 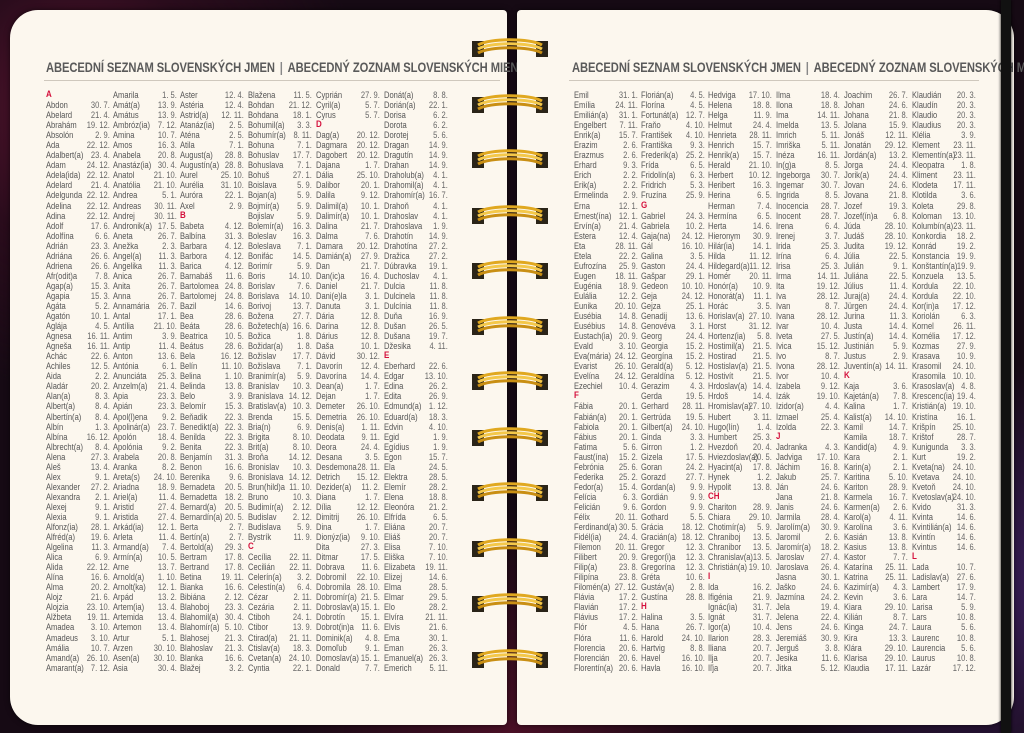 What do you see at coordinates (898, 547) in the screenshot?
I see `name-day-date: 13. 8.` at bounding box center [898, 547].